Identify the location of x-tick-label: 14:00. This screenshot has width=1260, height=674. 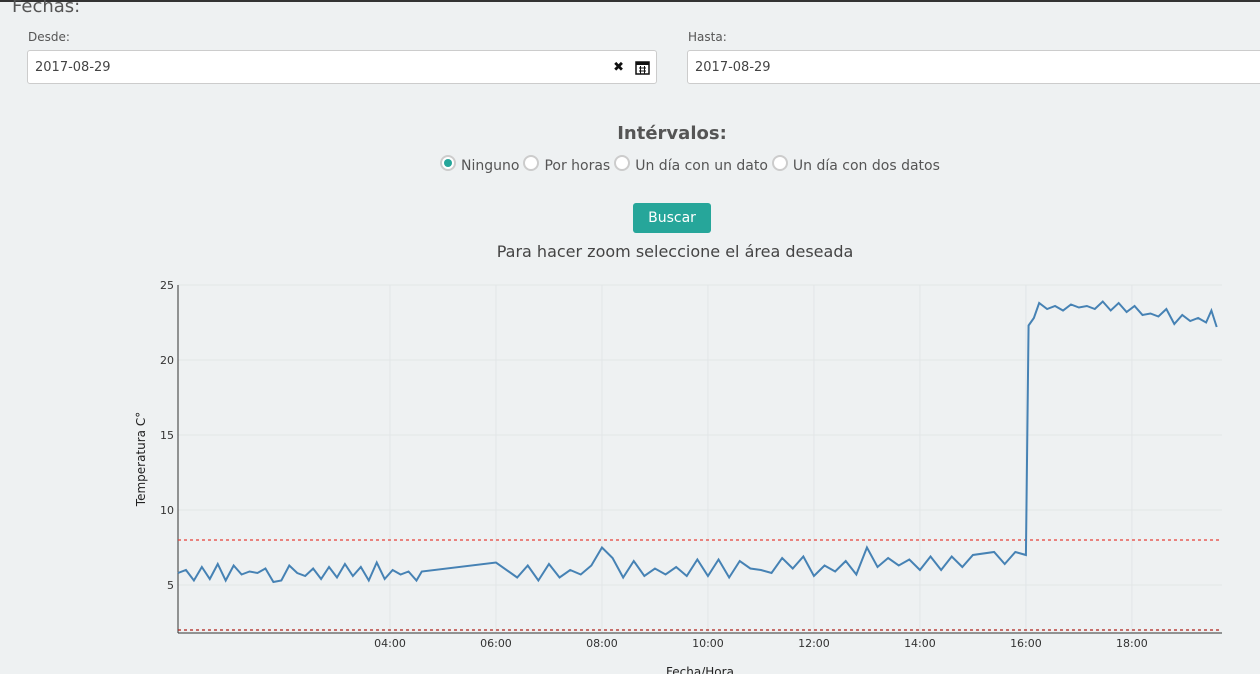
(920, 643).